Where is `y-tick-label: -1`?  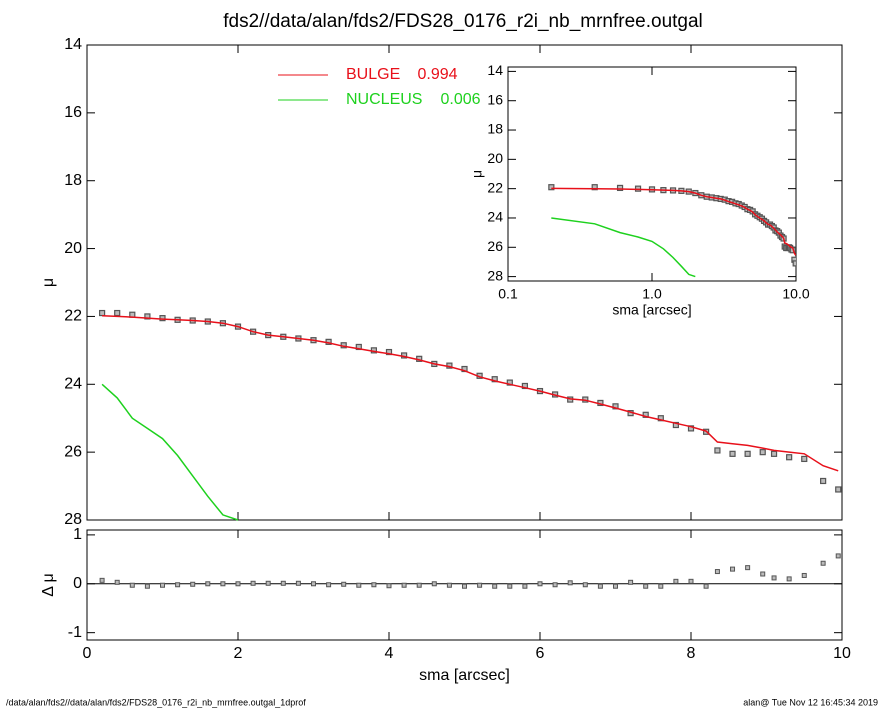
y-tick-label: -1 is located at coordinates (75, 632).